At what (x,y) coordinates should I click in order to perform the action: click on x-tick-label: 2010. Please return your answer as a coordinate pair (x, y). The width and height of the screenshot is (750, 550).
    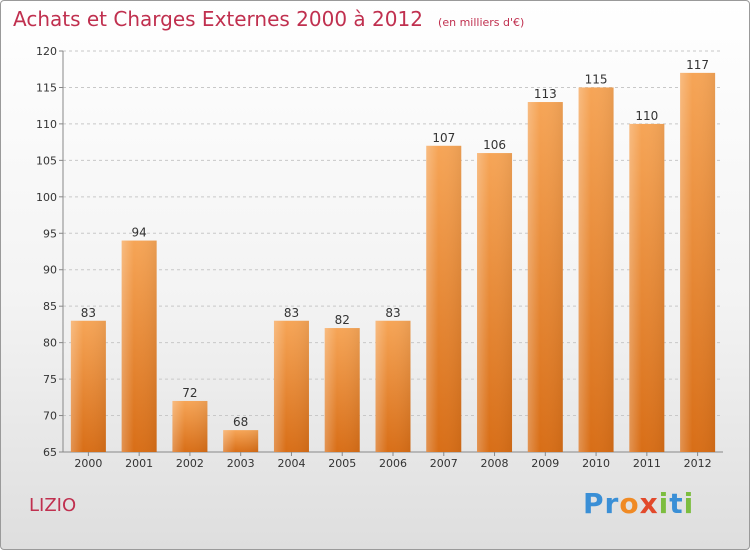
    Looking at the image, I should click on (596, 463).